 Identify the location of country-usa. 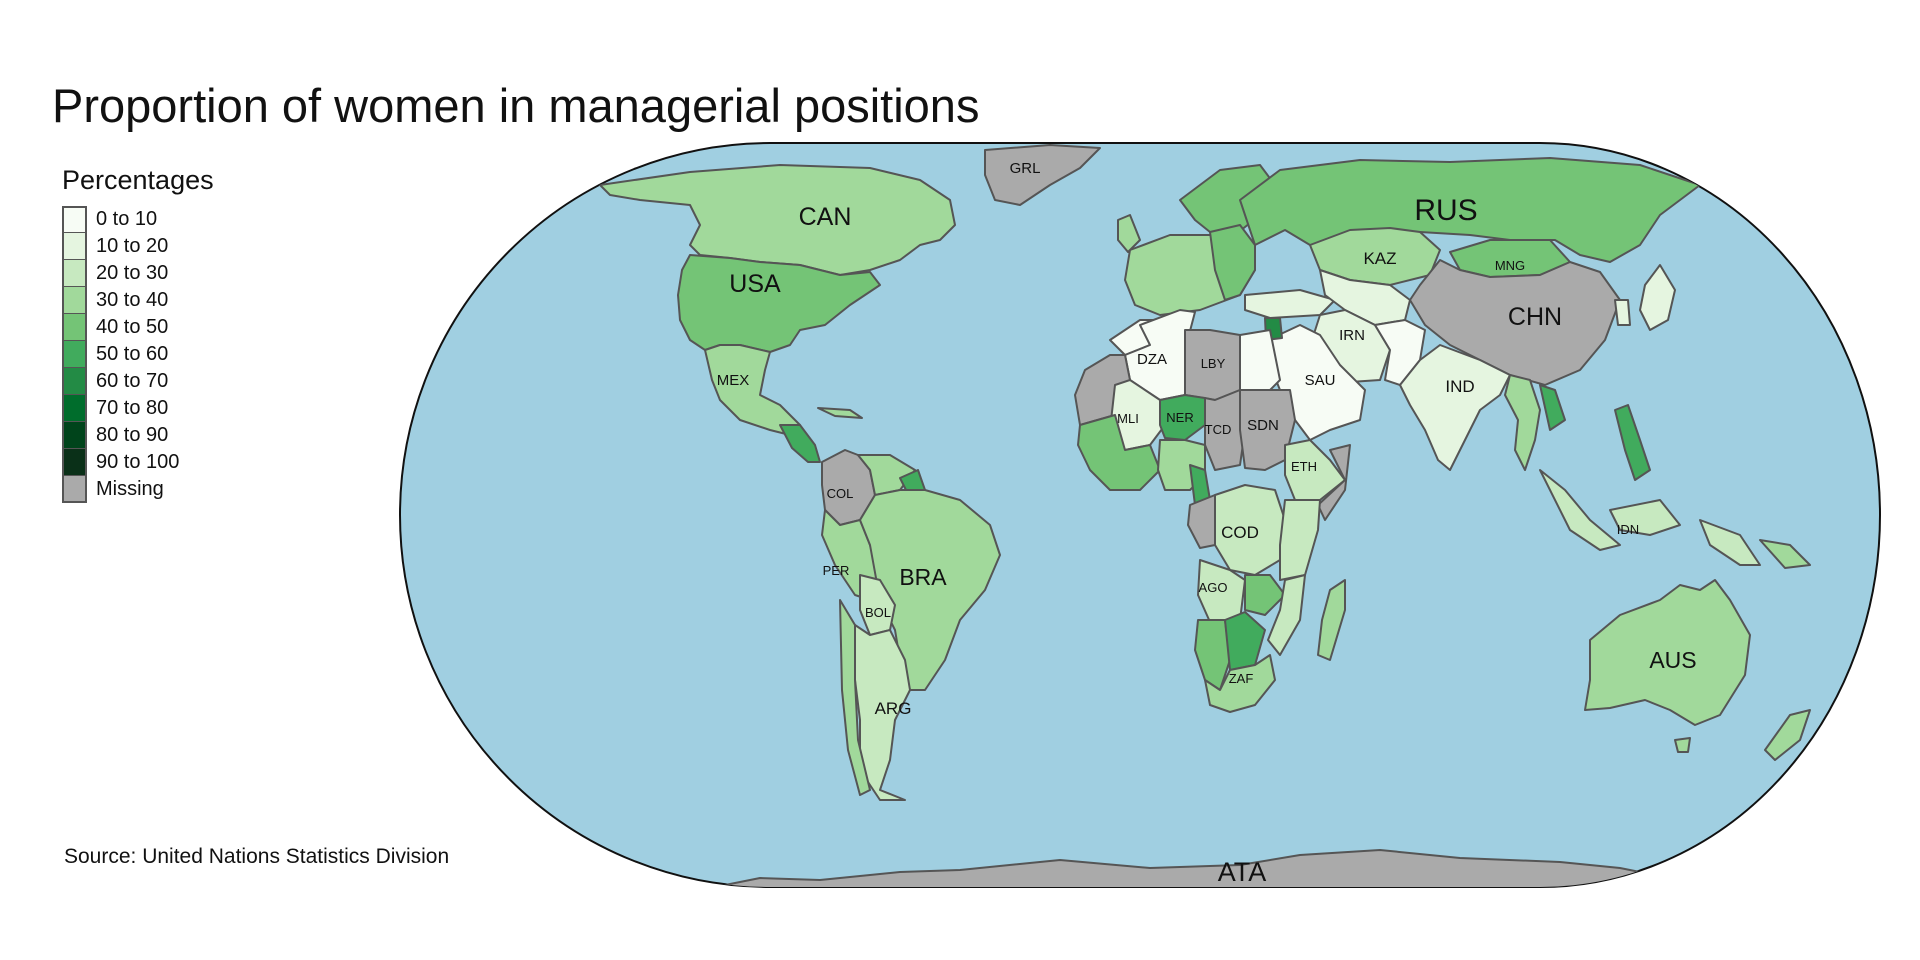
(779, 303).